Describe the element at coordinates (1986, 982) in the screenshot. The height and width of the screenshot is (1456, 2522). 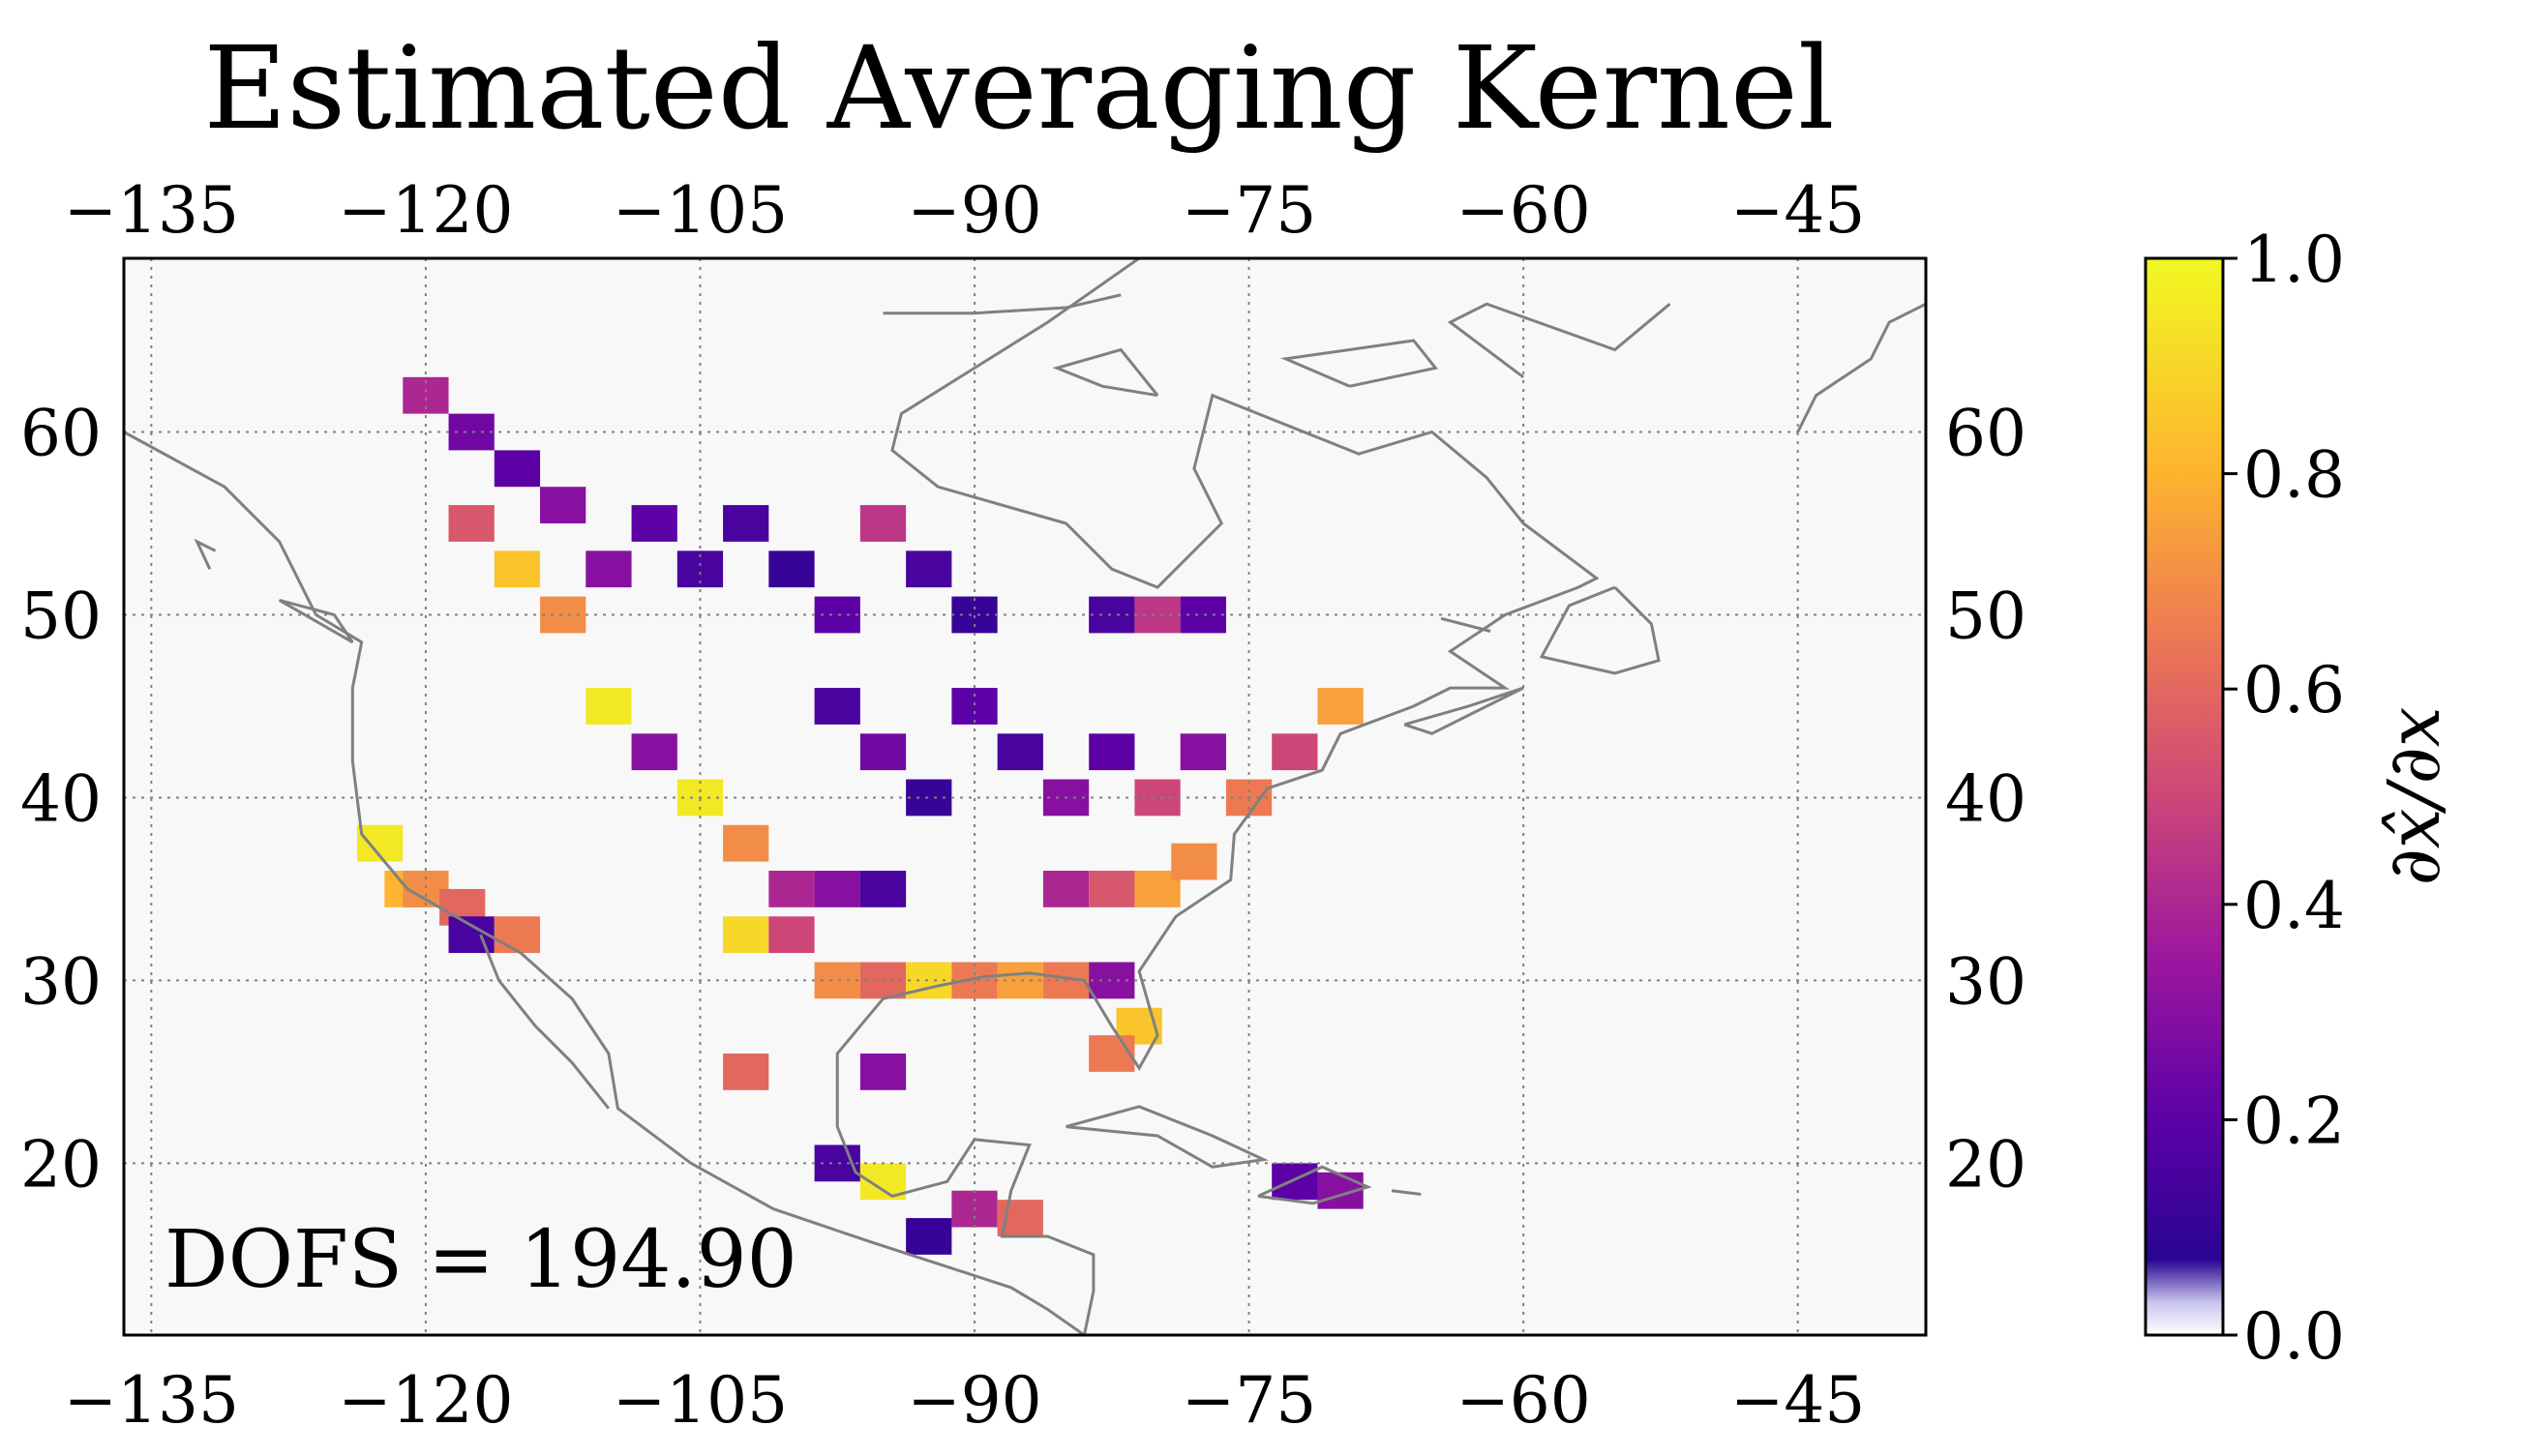
I see `lat-tick-right: 30` at that location.